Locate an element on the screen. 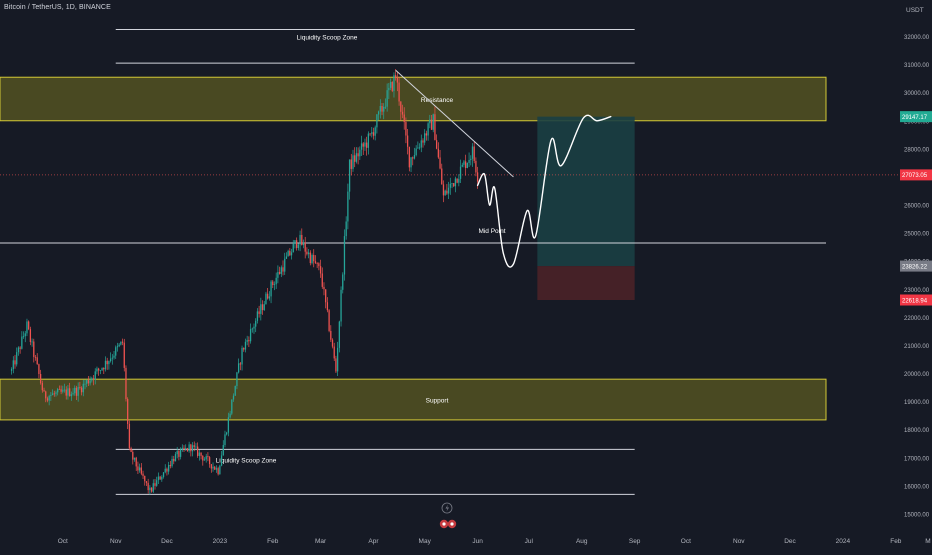 This screenshot has height=555, width=932. symbol-header: Bitcoin / TetherUS, 1D, BINANCE is located at coordinates (57, 7).